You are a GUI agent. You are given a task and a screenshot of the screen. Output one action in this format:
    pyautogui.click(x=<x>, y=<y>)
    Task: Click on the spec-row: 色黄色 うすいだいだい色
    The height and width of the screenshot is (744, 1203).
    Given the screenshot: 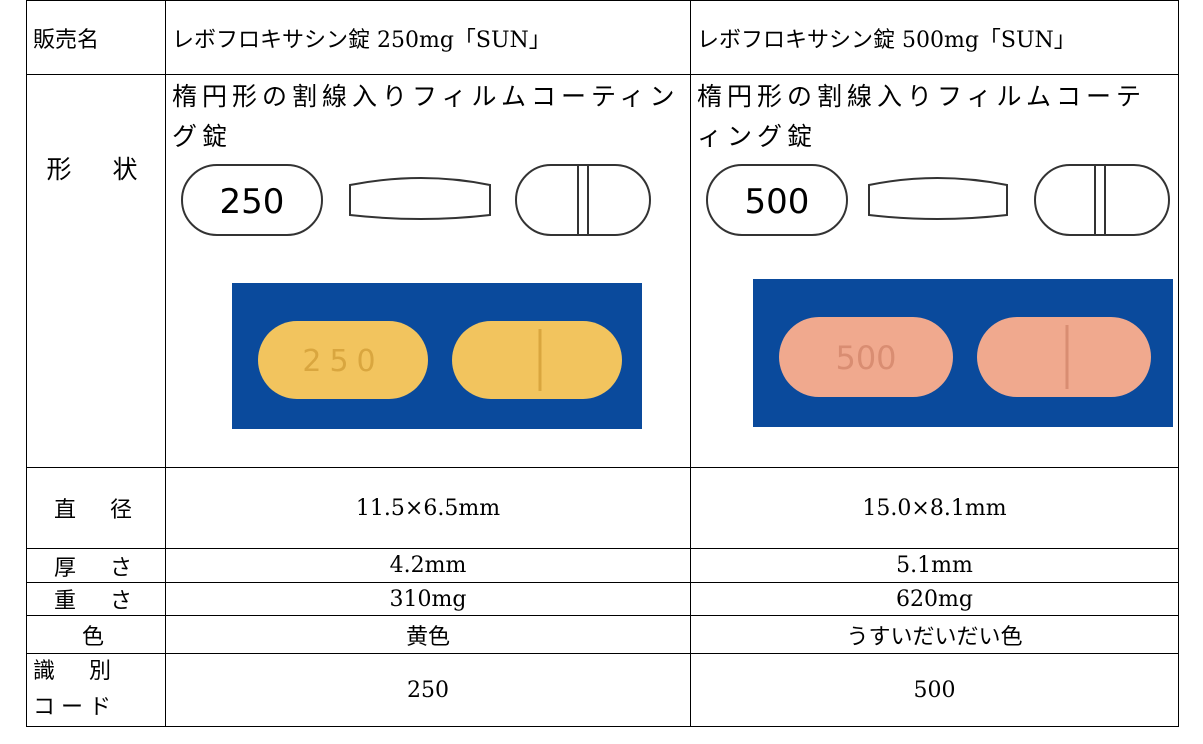 What is the action you would take?
    pyautogui.click(x=602, y=634)
    